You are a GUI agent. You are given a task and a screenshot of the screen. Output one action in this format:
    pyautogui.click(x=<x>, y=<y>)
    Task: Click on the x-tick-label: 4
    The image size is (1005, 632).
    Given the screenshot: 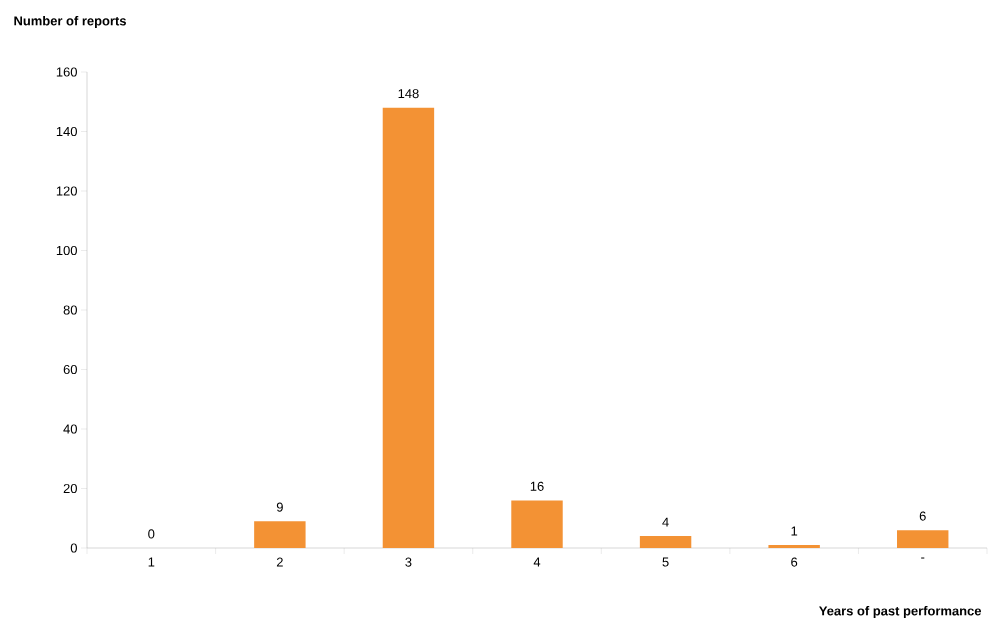 What is the action you would take?
    pyautogui.click(x=537, y=562)
    